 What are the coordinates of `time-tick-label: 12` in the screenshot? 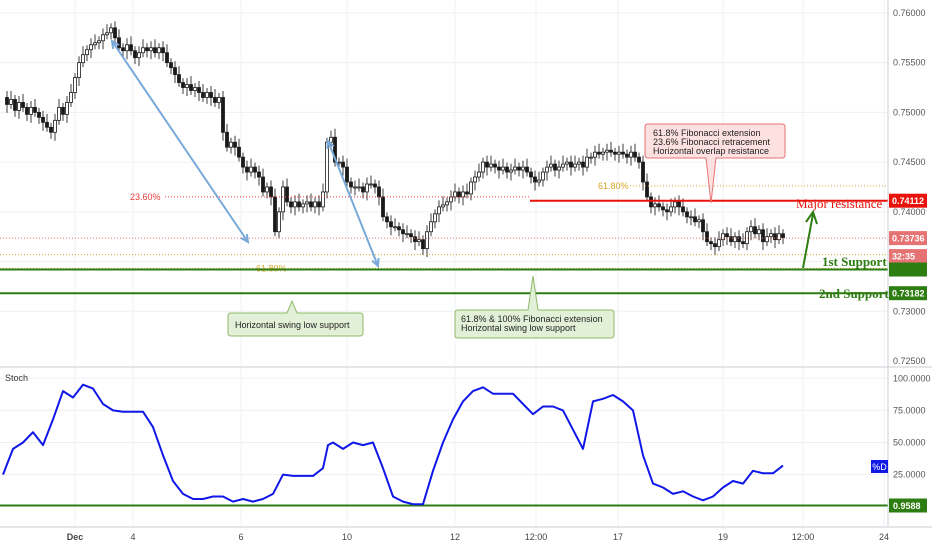 It's located at (455, 537).